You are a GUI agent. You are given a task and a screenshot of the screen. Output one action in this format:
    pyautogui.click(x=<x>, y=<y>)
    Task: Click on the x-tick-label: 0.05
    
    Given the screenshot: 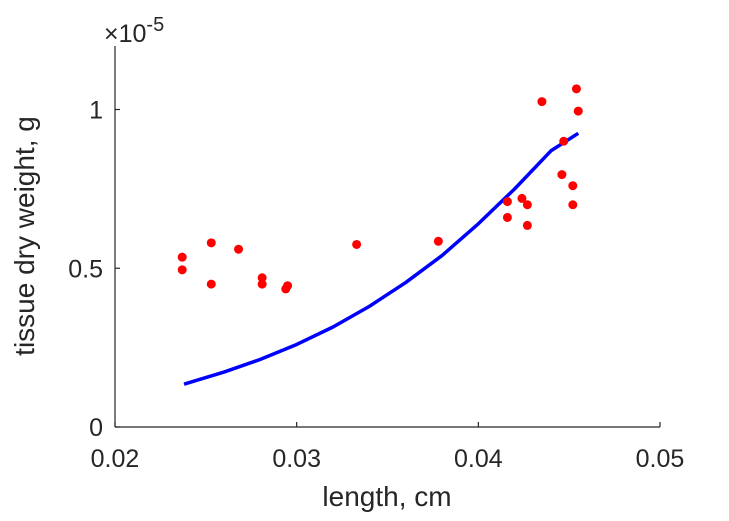 What is the action you would take?
    pyautogui.click(x=660, y=459)
    